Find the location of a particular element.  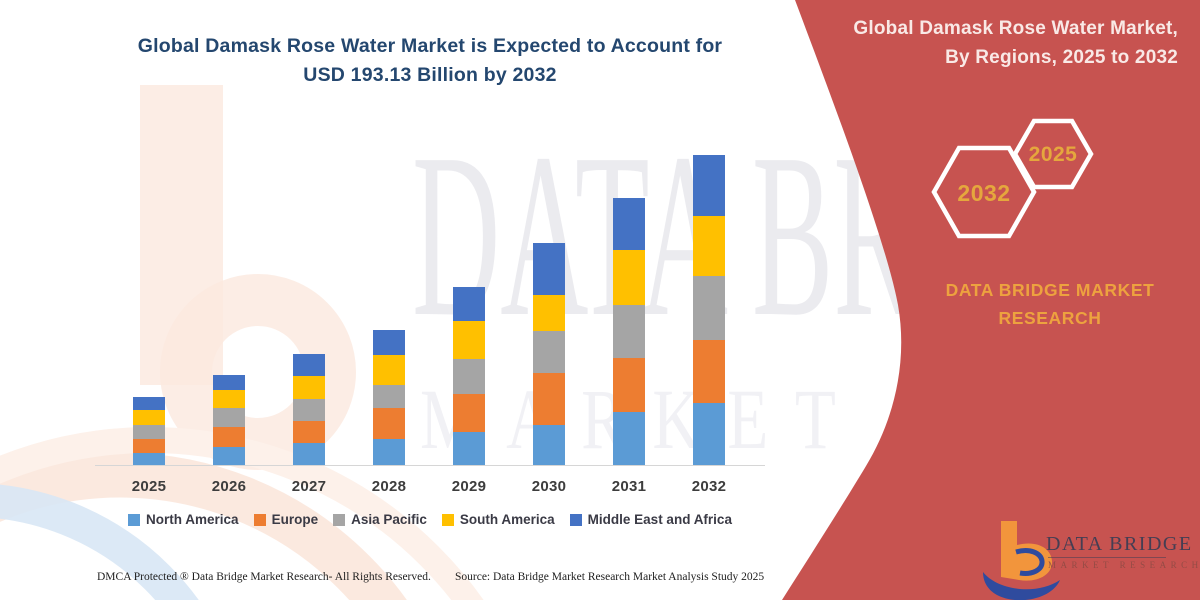

bar-2032 is located at coordinates (709, 310).